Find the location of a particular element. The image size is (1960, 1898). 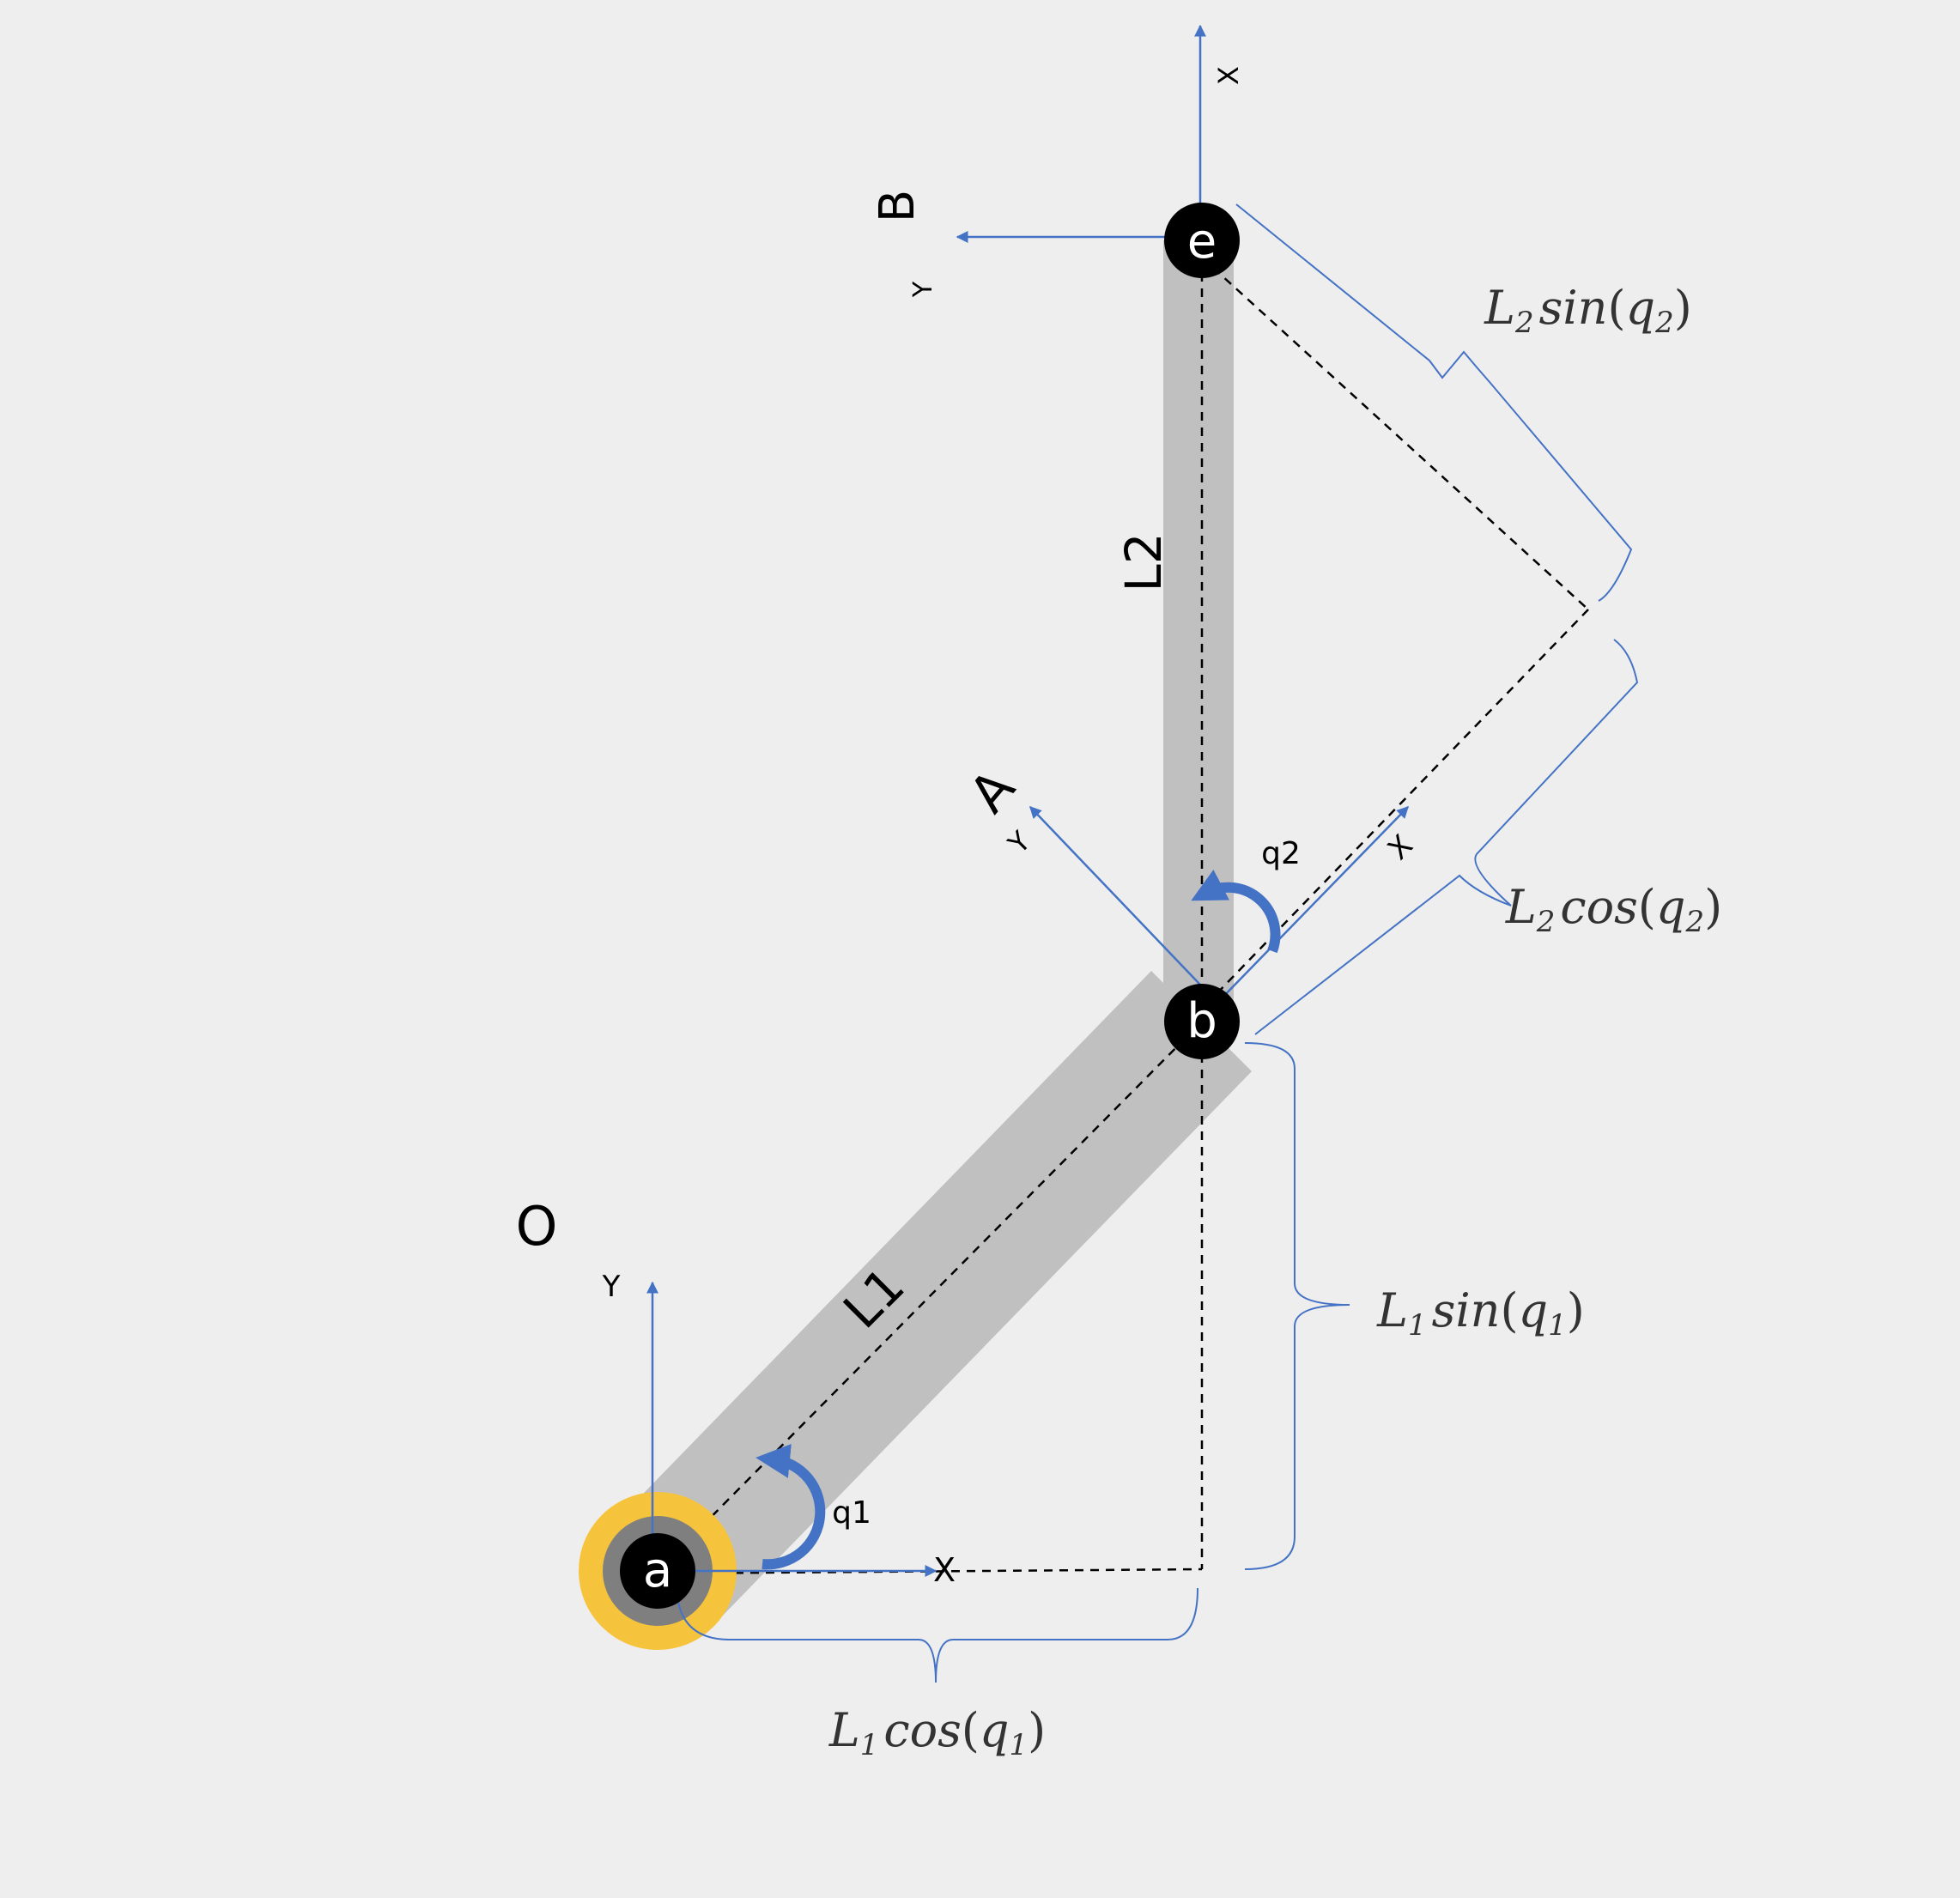

svg-text: e is located at coordinates (1202, 242).